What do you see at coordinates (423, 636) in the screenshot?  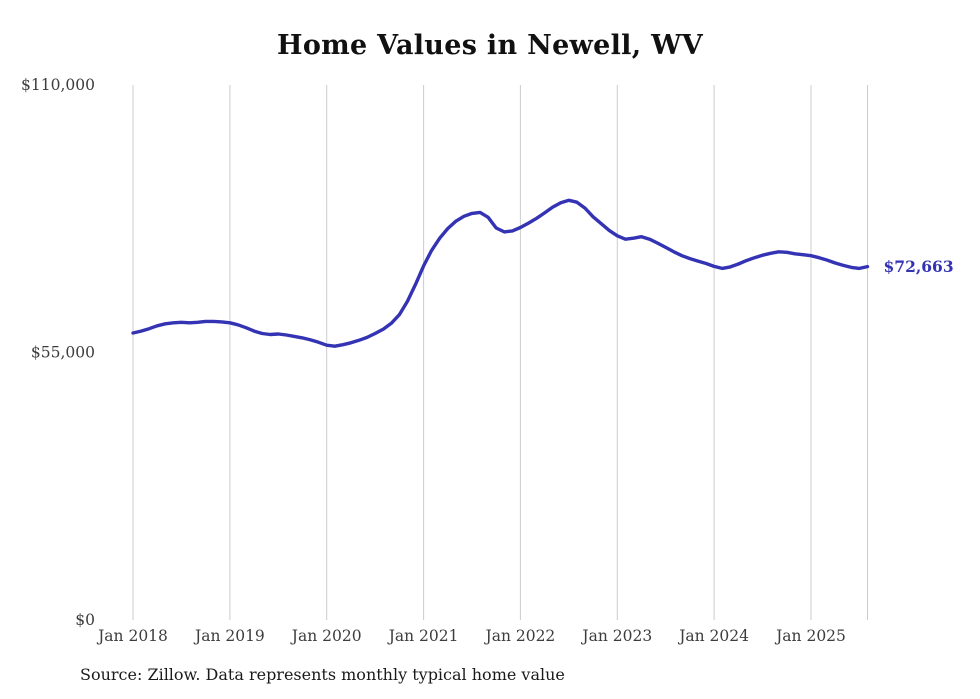 I see `x-tick-label: Jan 2021` at bounding box center [423, 636].